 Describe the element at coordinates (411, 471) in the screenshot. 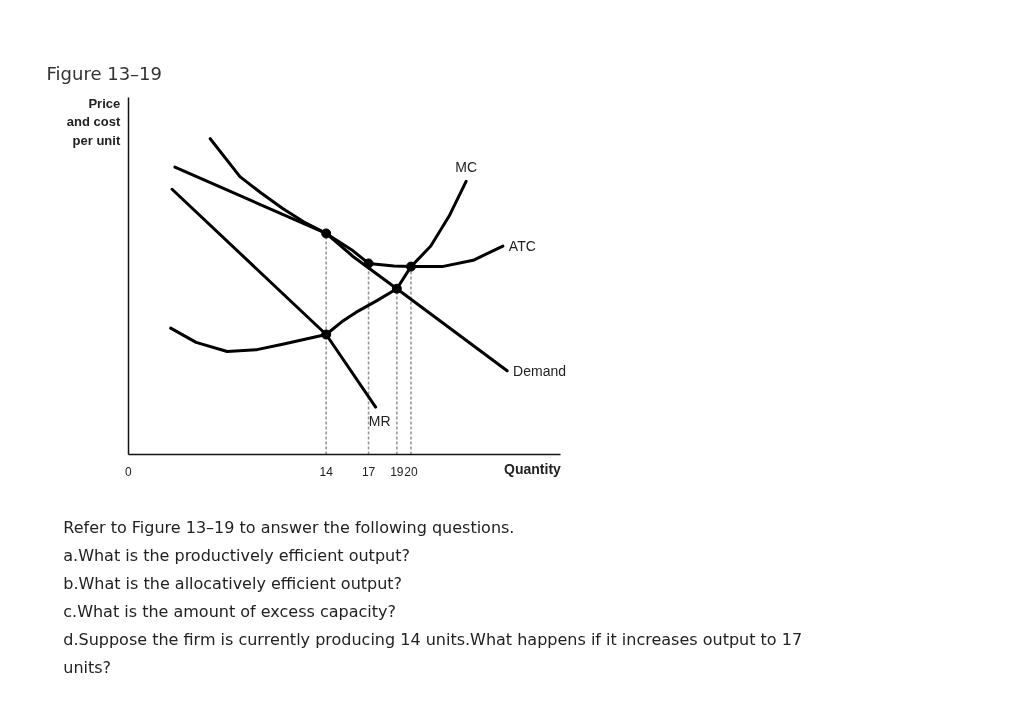

I see `x-tick-label: 20` at that location.